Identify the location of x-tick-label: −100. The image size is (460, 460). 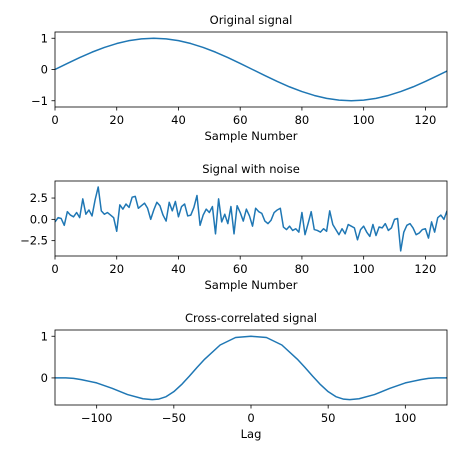
(97, 418).